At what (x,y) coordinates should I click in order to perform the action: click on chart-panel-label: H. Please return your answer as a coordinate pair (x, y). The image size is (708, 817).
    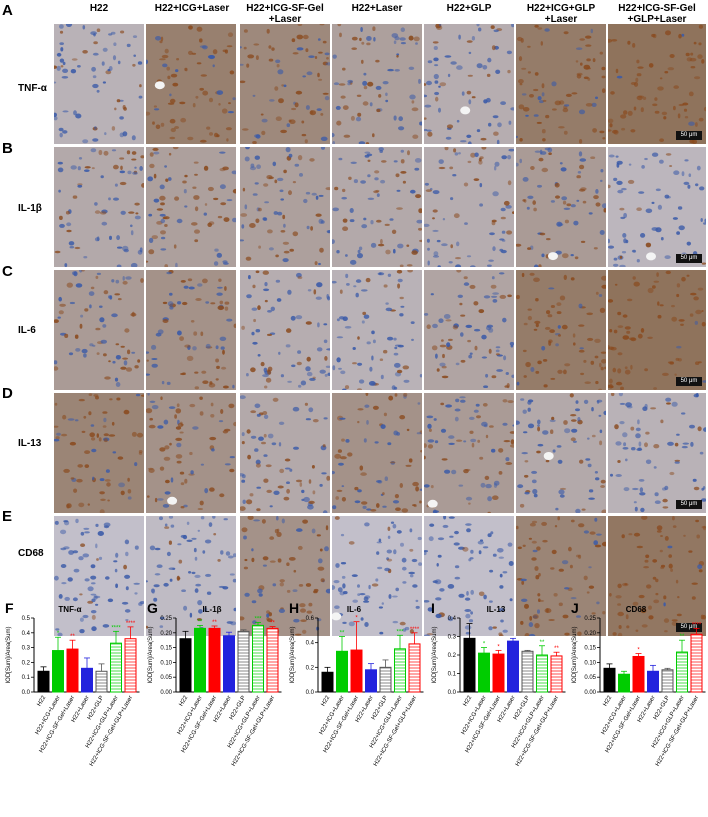
    Looking at the image, I should click on (294, 608).